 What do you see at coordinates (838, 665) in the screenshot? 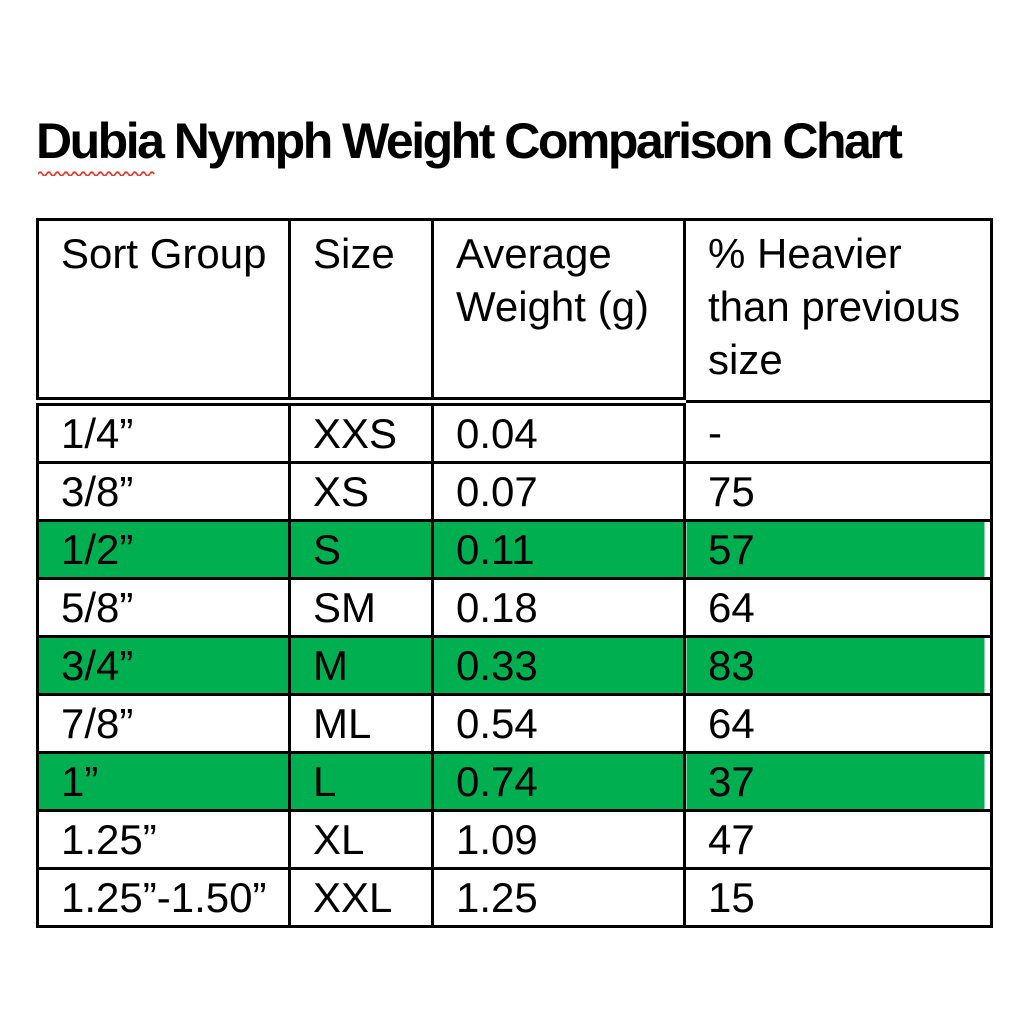
I see `cell-pct-heavier: 83` at bounding box center [838, 665].